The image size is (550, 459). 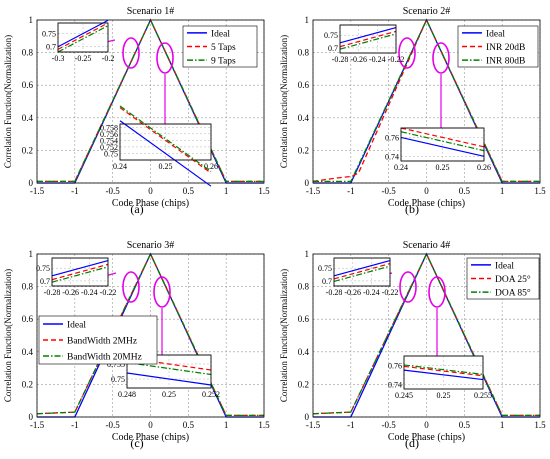 What do you see at coordinates (116, 364) in the screenshot?
I see `inset-y-tick-label: 0.755` at bounding box center [116, 364].